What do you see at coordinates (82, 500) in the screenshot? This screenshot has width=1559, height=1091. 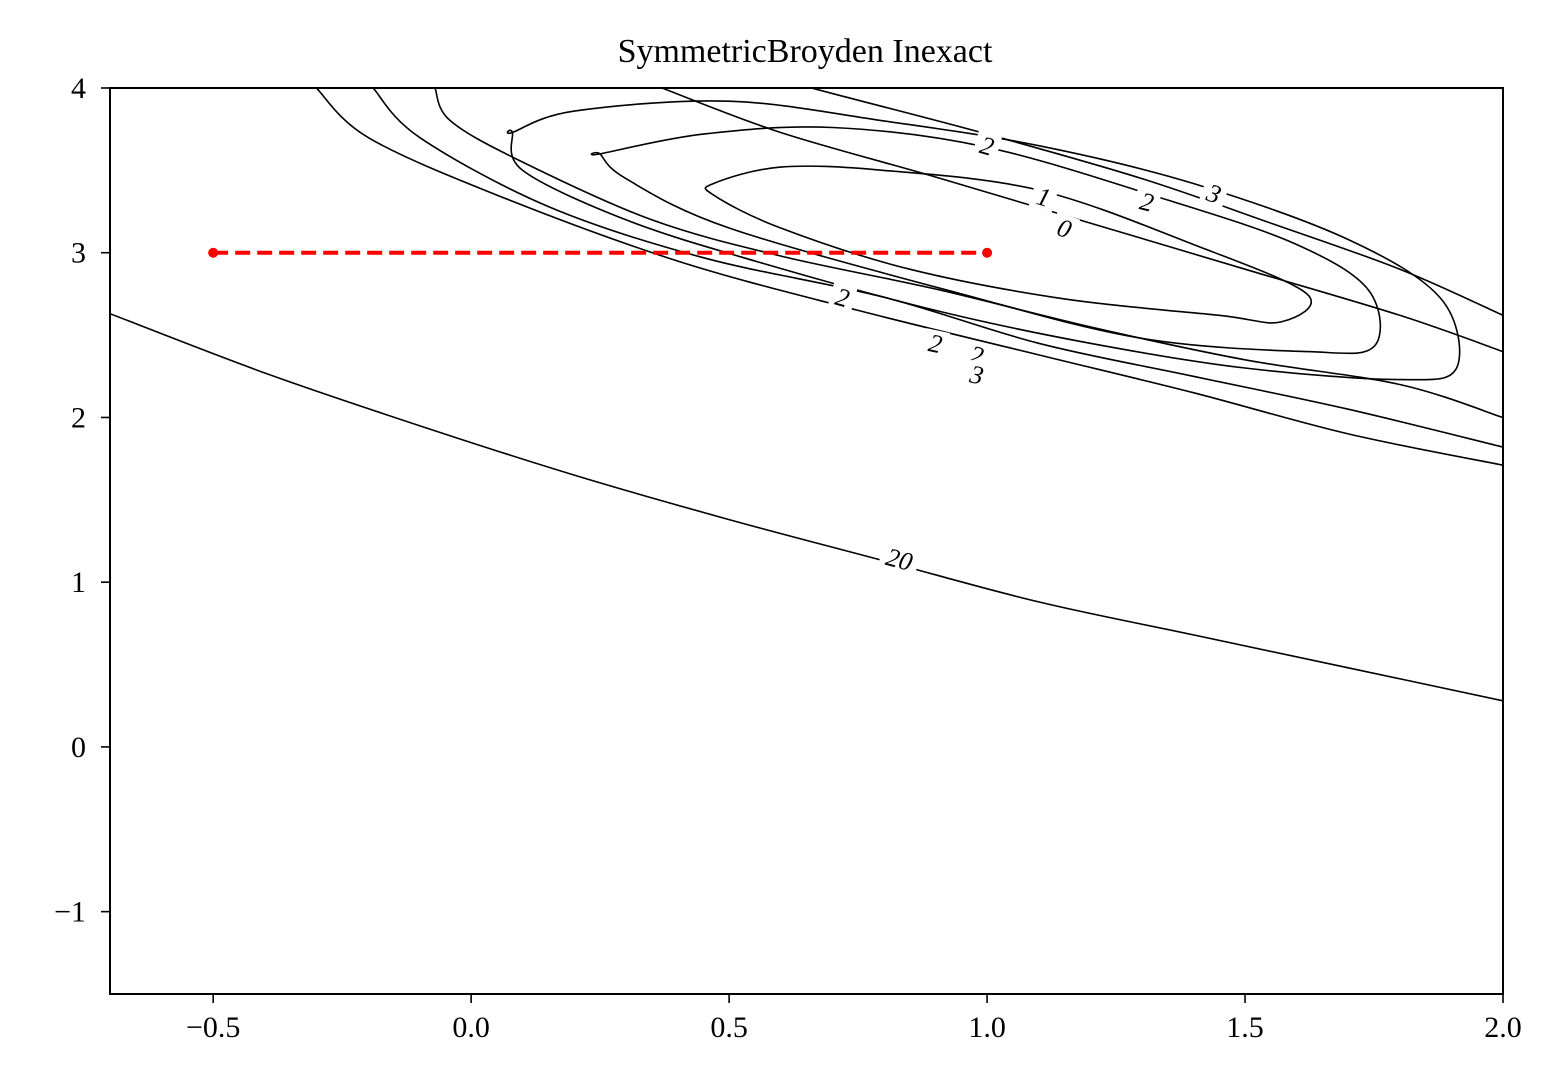 I see `y-axis: −1 0 1 2 3 4` at bounding box center [82, 500].